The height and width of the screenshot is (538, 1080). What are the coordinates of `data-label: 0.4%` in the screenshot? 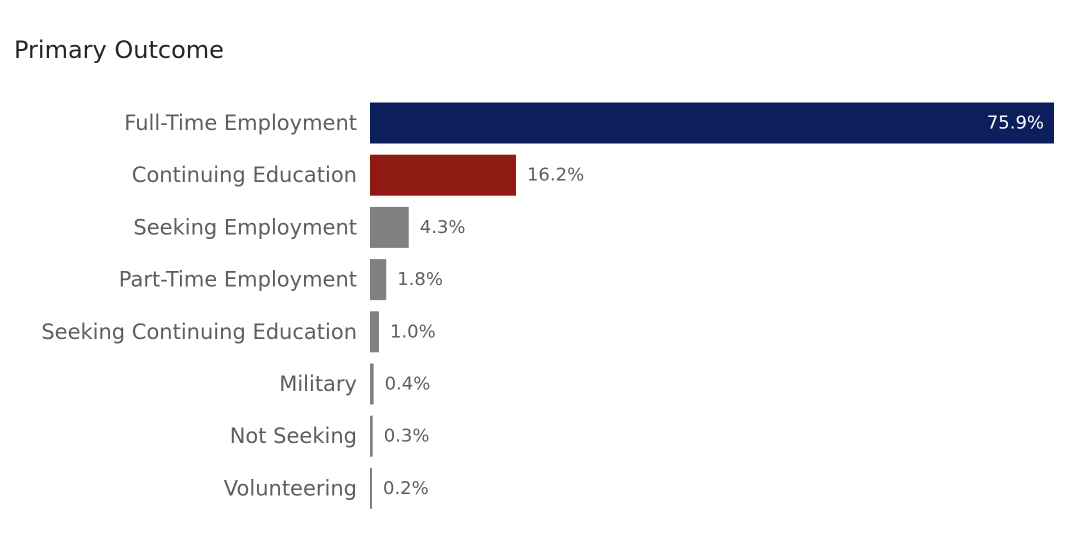 It's located at (408, 384).